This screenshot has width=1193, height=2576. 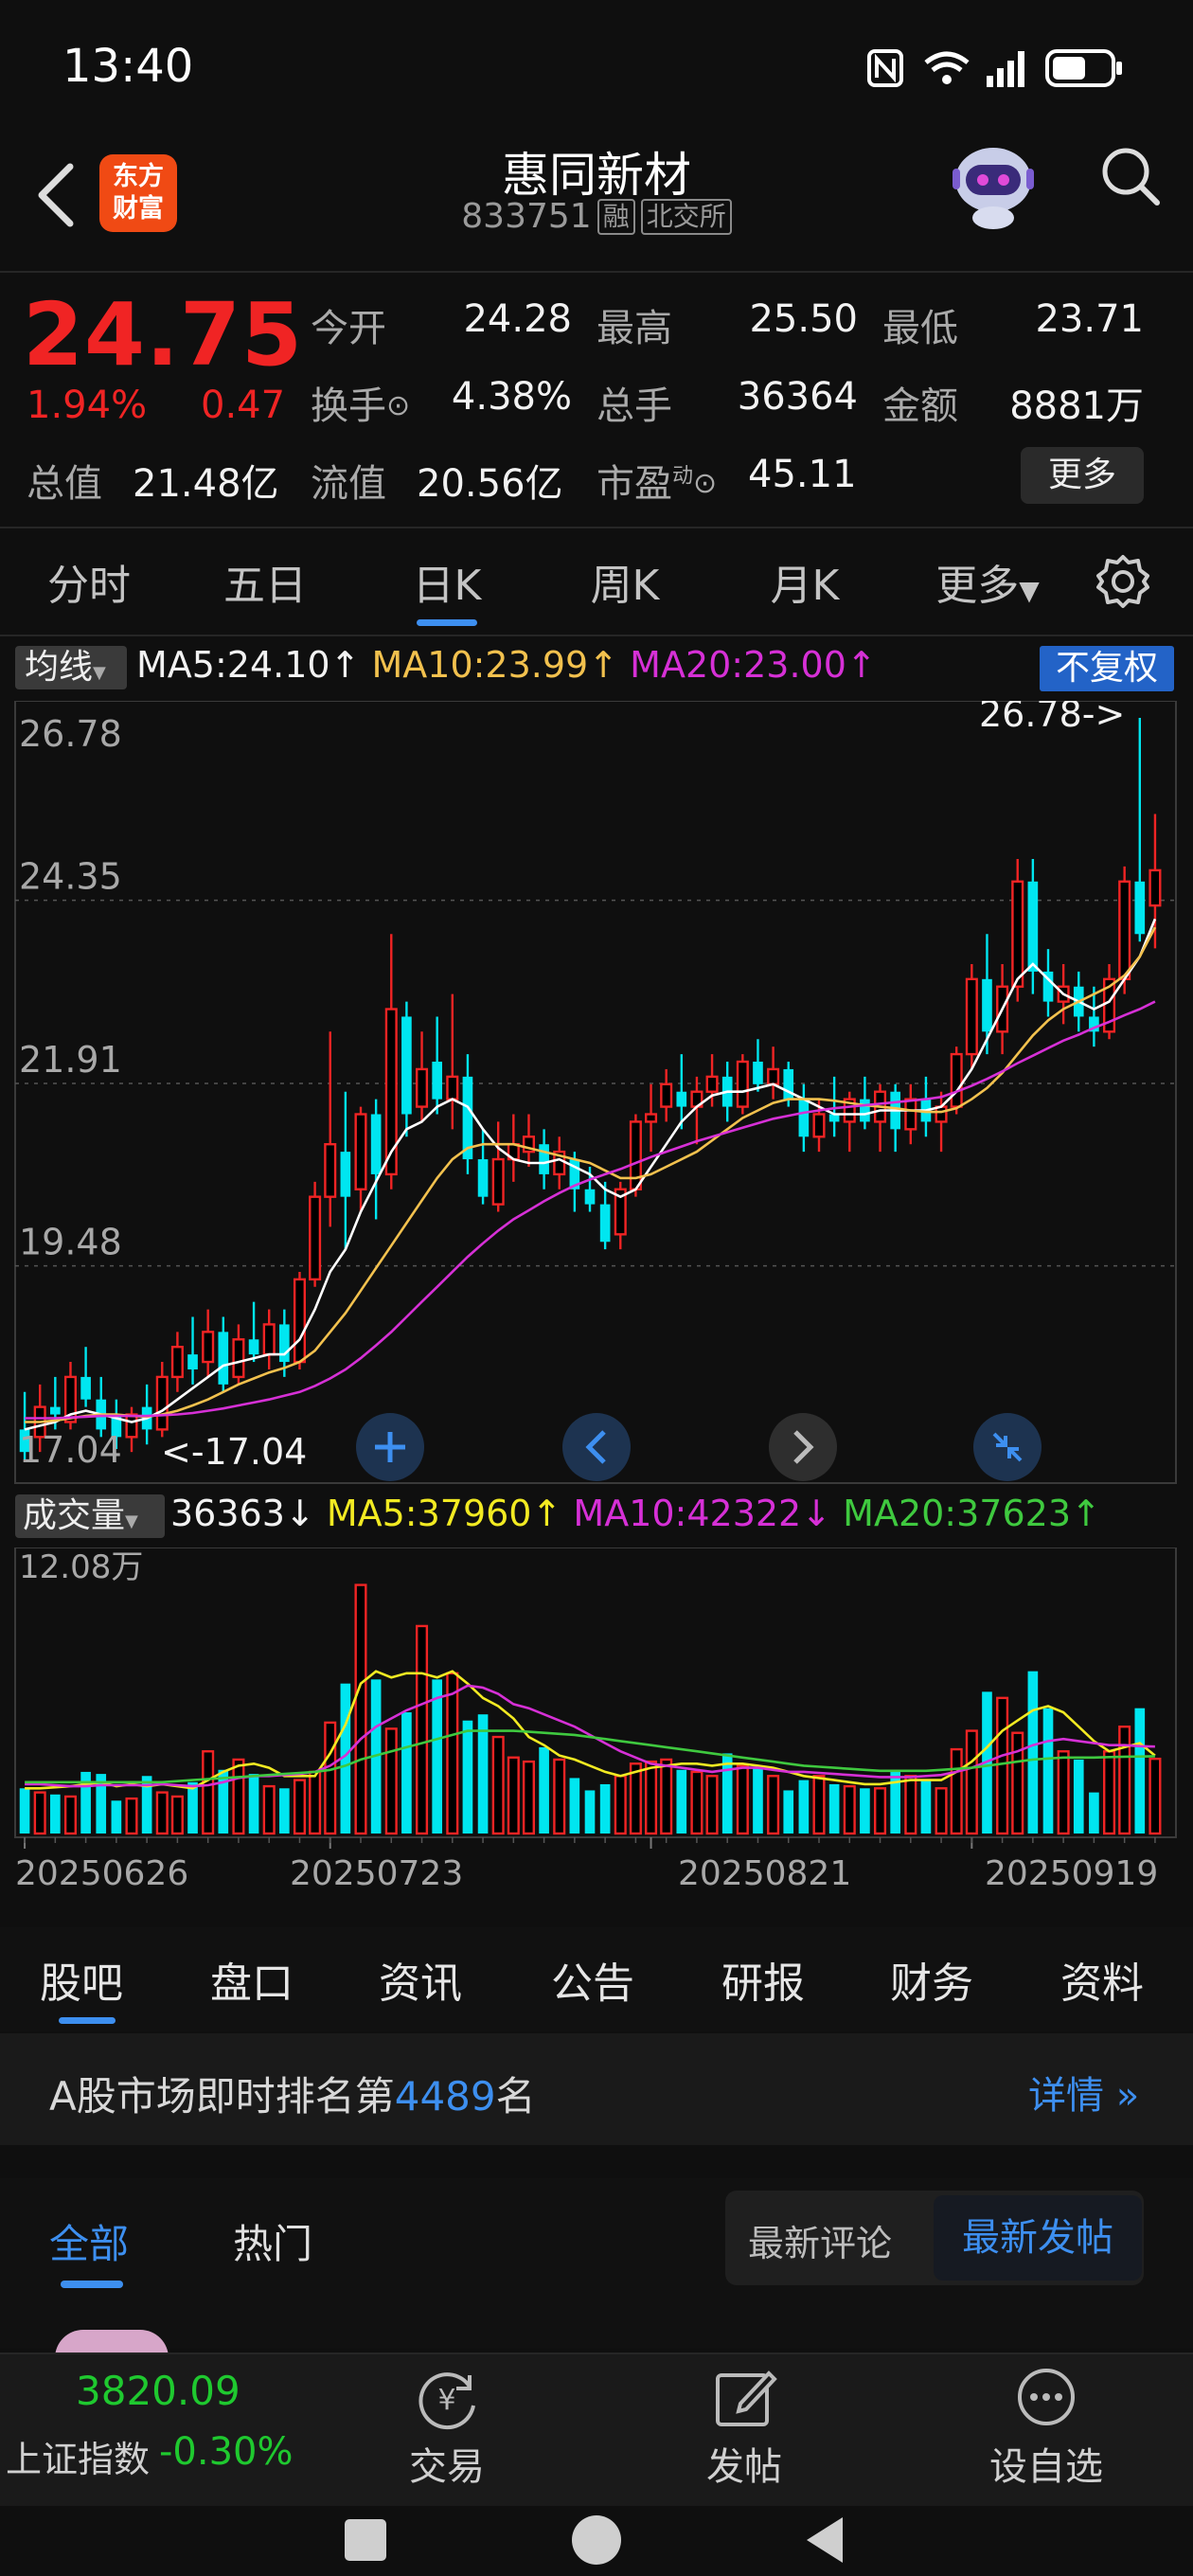 I want to click on tab-financials: 财务, so click(x=931, y=1983).